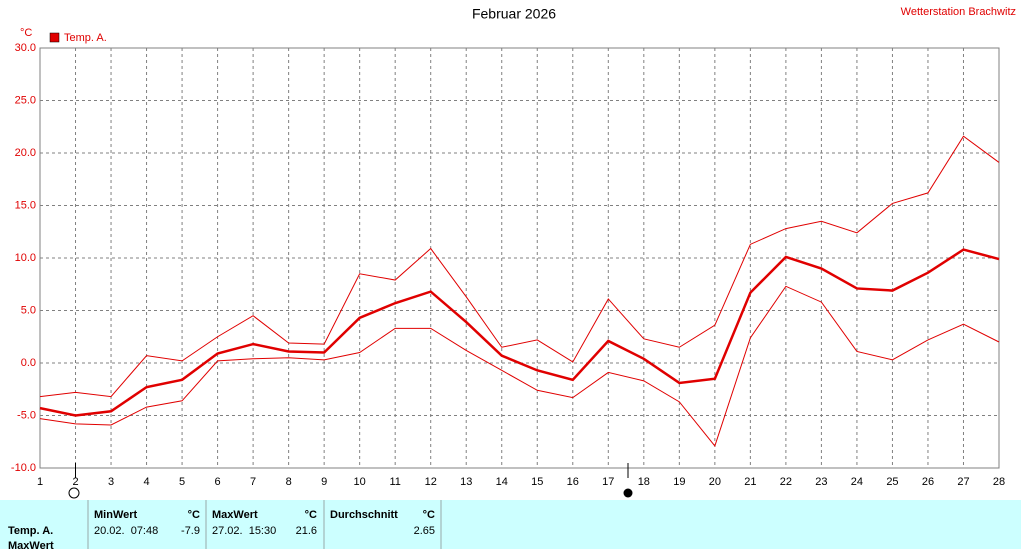  I want to click on x-tick-label: 3, so click(111, 482).